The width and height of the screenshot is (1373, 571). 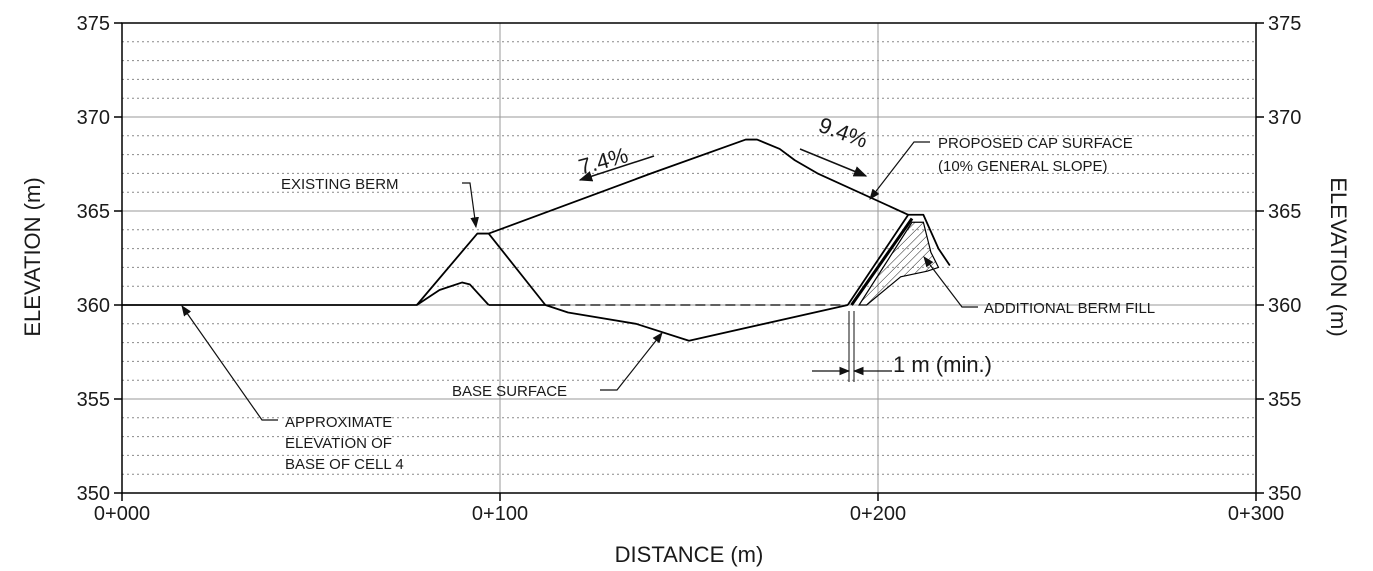 What do you see at coordinates (306, 293) in the screenshot?
I see `profile-existing-ground` at bounding box center [306, 293].